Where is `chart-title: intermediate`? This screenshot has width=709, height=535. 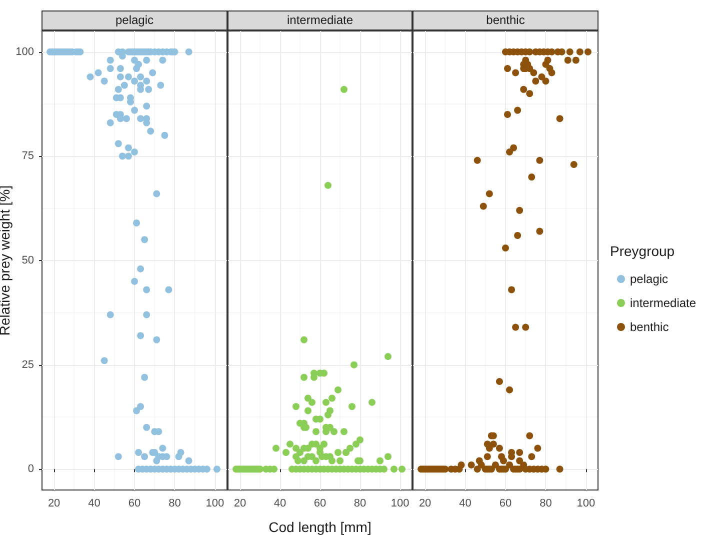
chart-title: intermediate is located at coordinates (320, 20).